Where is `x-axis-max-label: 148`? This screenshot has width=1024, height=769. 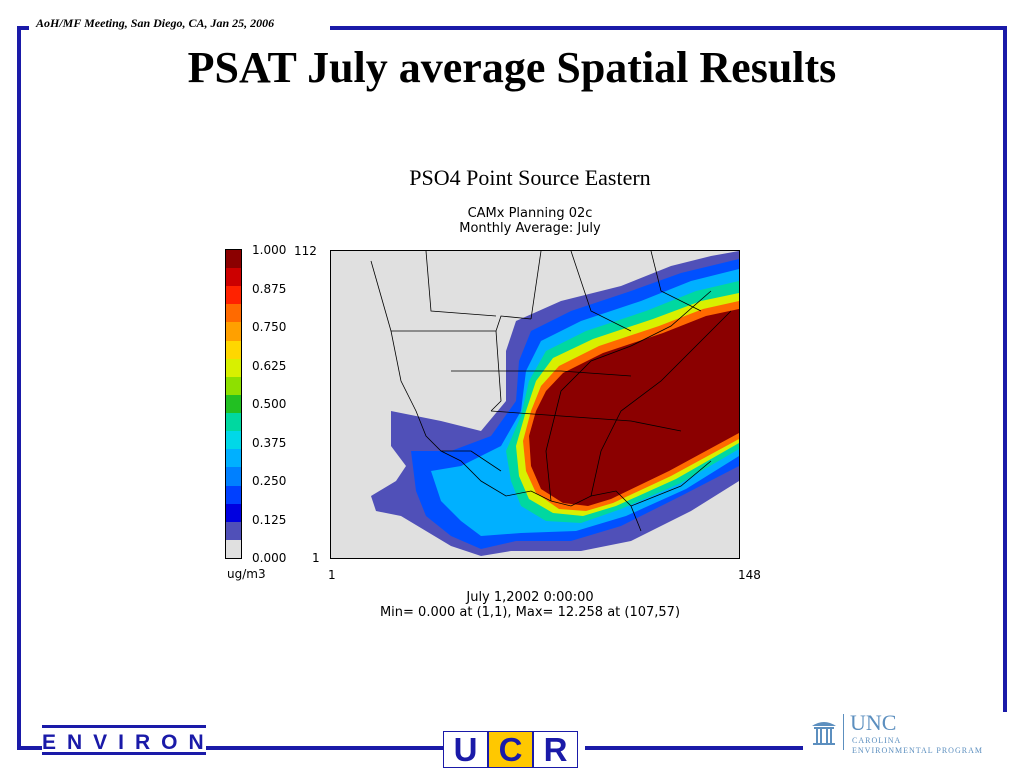
x-axis-max-label: 148 is located at coordinates (749, 575).